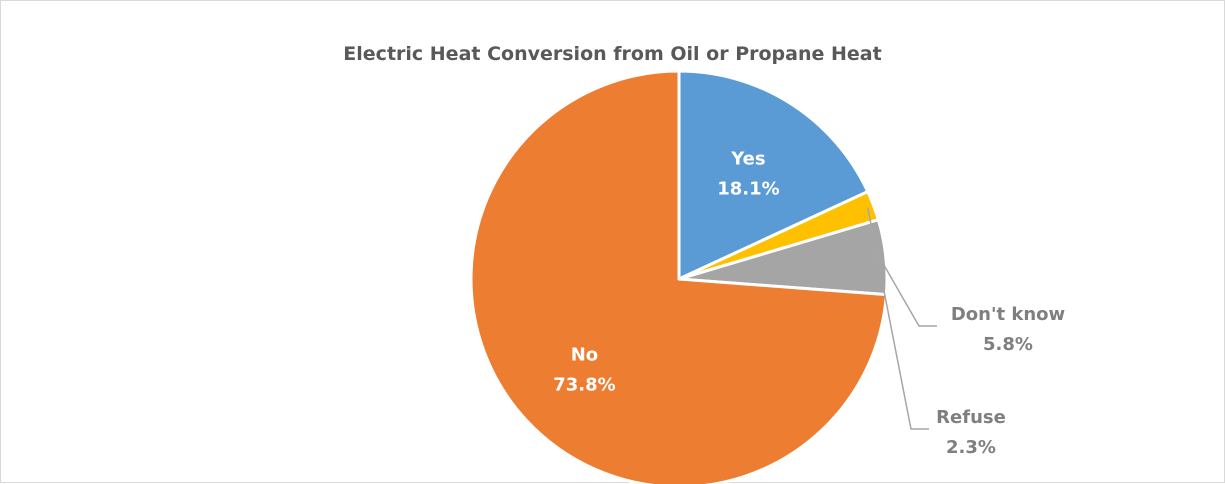  I want to click on slice-name-no: No, so click(584, 355).